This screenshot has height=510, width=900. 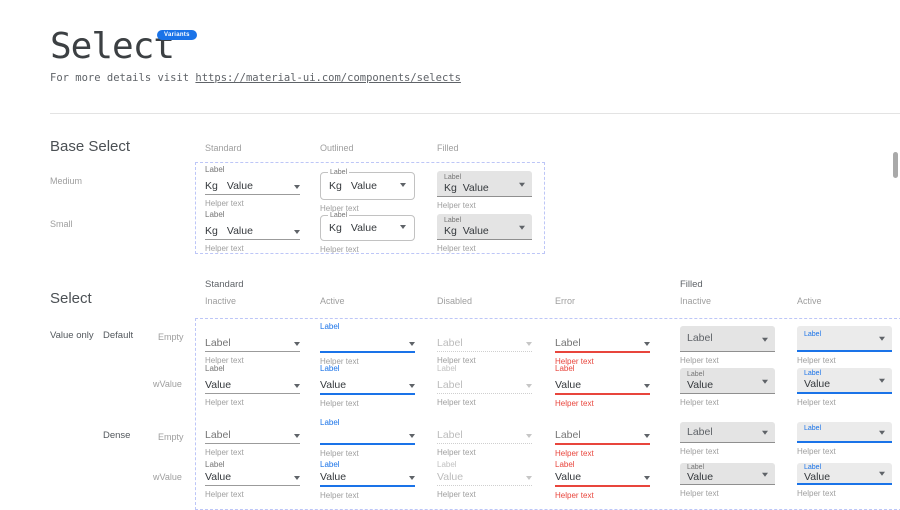 What do you see at coordinates (167, 477) in the screenshot?
I see `row-header-wvalue-2: wValue` at bounding box center [167, 477].